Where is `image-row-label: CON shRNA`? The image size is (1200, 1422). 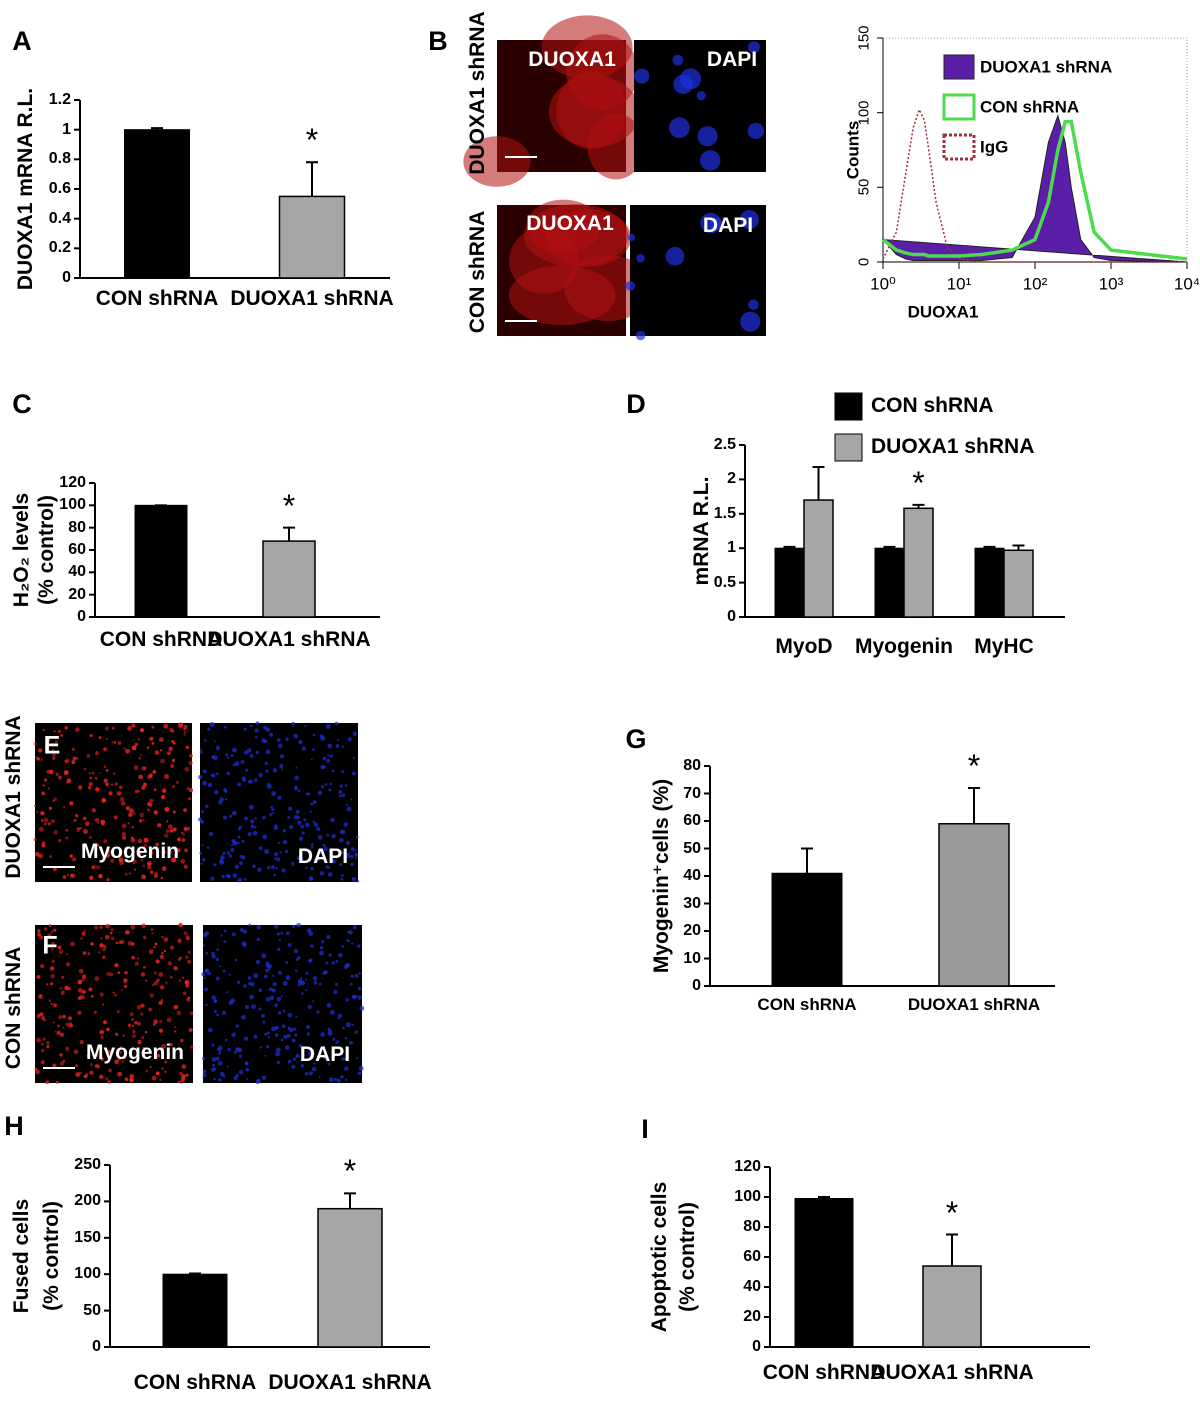 image-row-label: CON shRNA is located at coordinates (13, 1008).